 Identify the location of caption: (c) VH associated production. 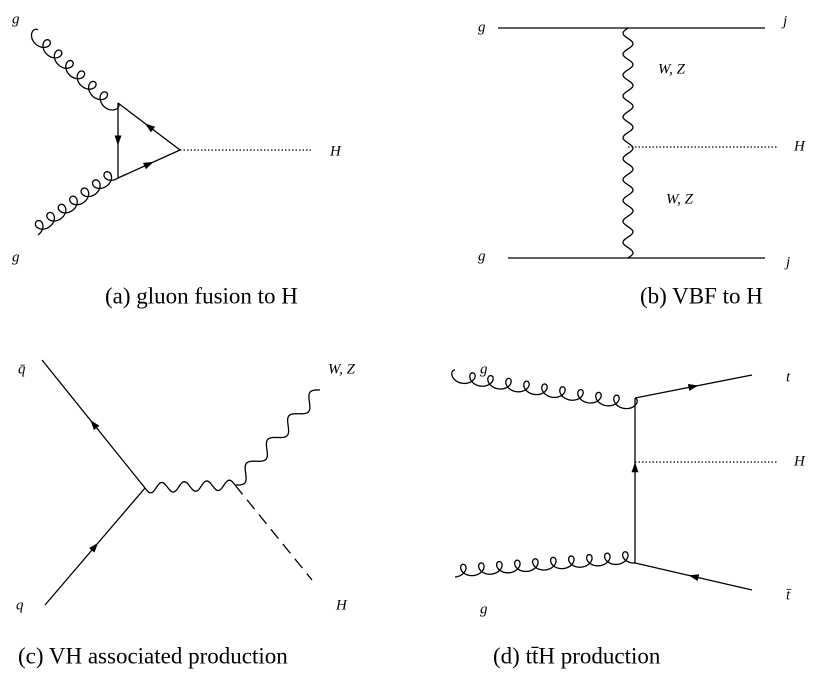
(153, 655).